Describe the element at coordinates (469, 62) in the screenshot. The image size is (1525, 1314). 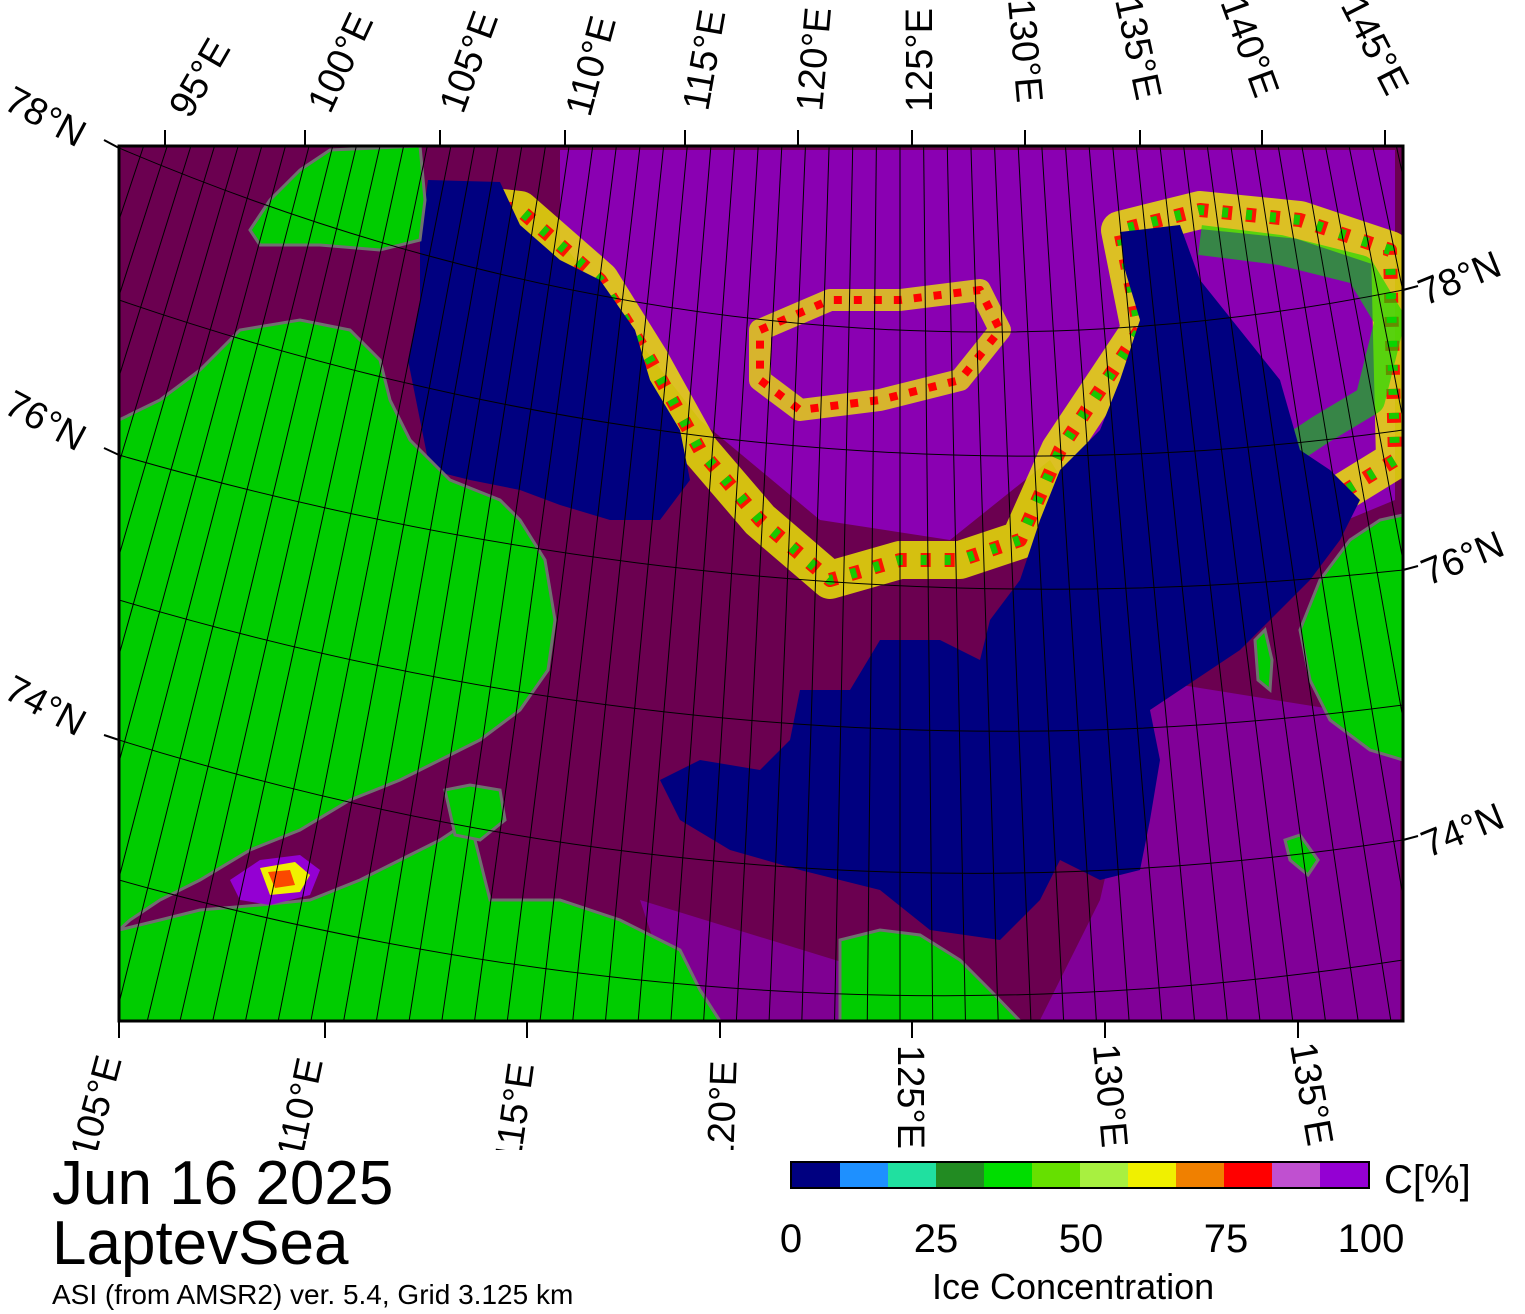
I see `top-lon-label: 105°E` at that location.